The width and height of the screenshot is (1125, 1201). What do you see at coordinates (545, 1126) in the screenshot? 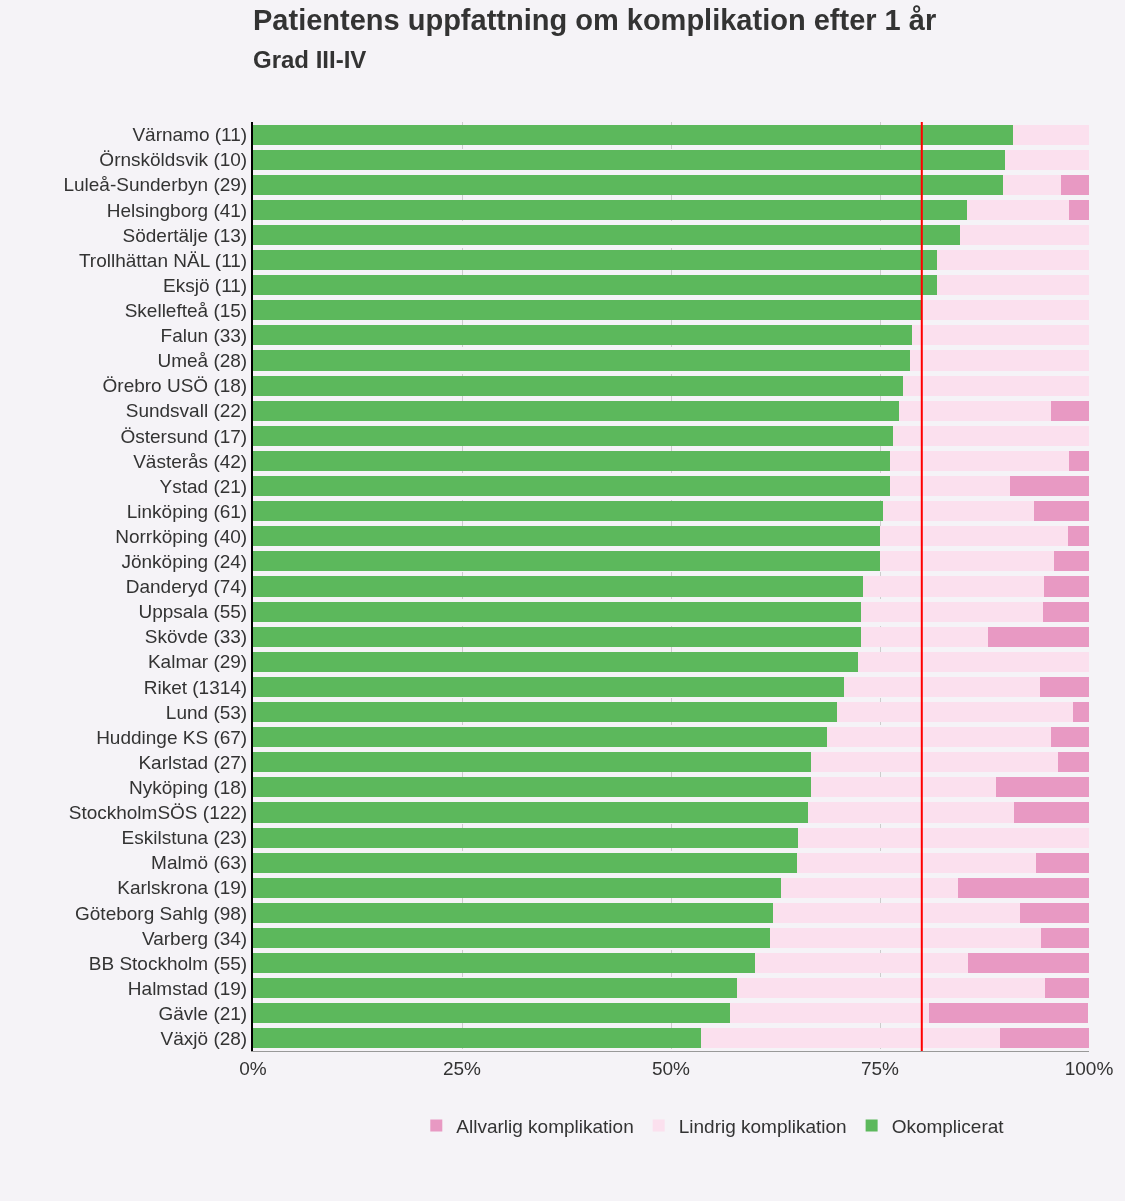
I see `legend-label: Allvarlig komplikation` at bounding box center [545, 1126].